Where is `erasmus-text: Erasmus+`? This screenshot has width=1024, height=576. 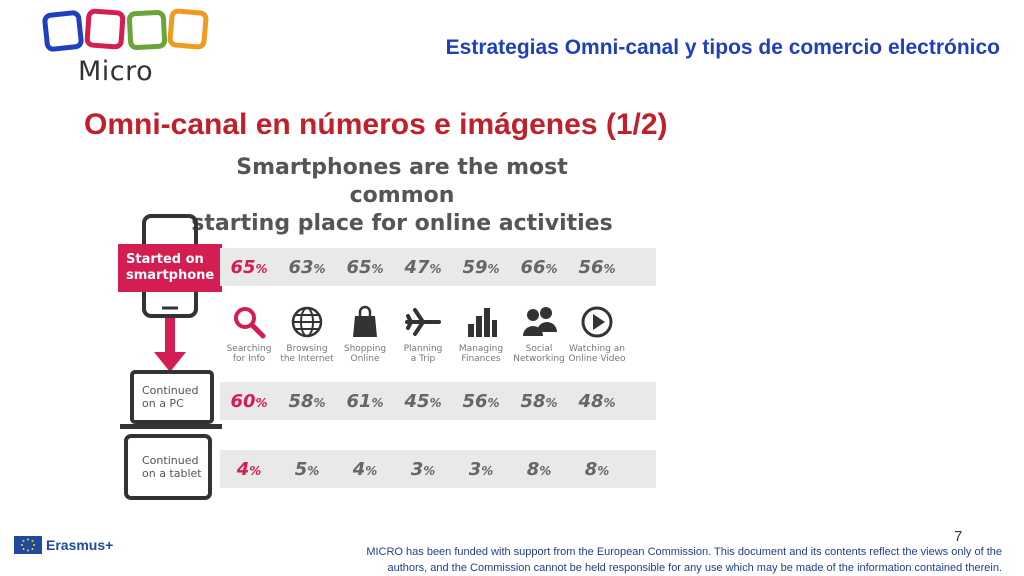 erasmus-text: Erasmus+ is located at coordinates (80, 545).